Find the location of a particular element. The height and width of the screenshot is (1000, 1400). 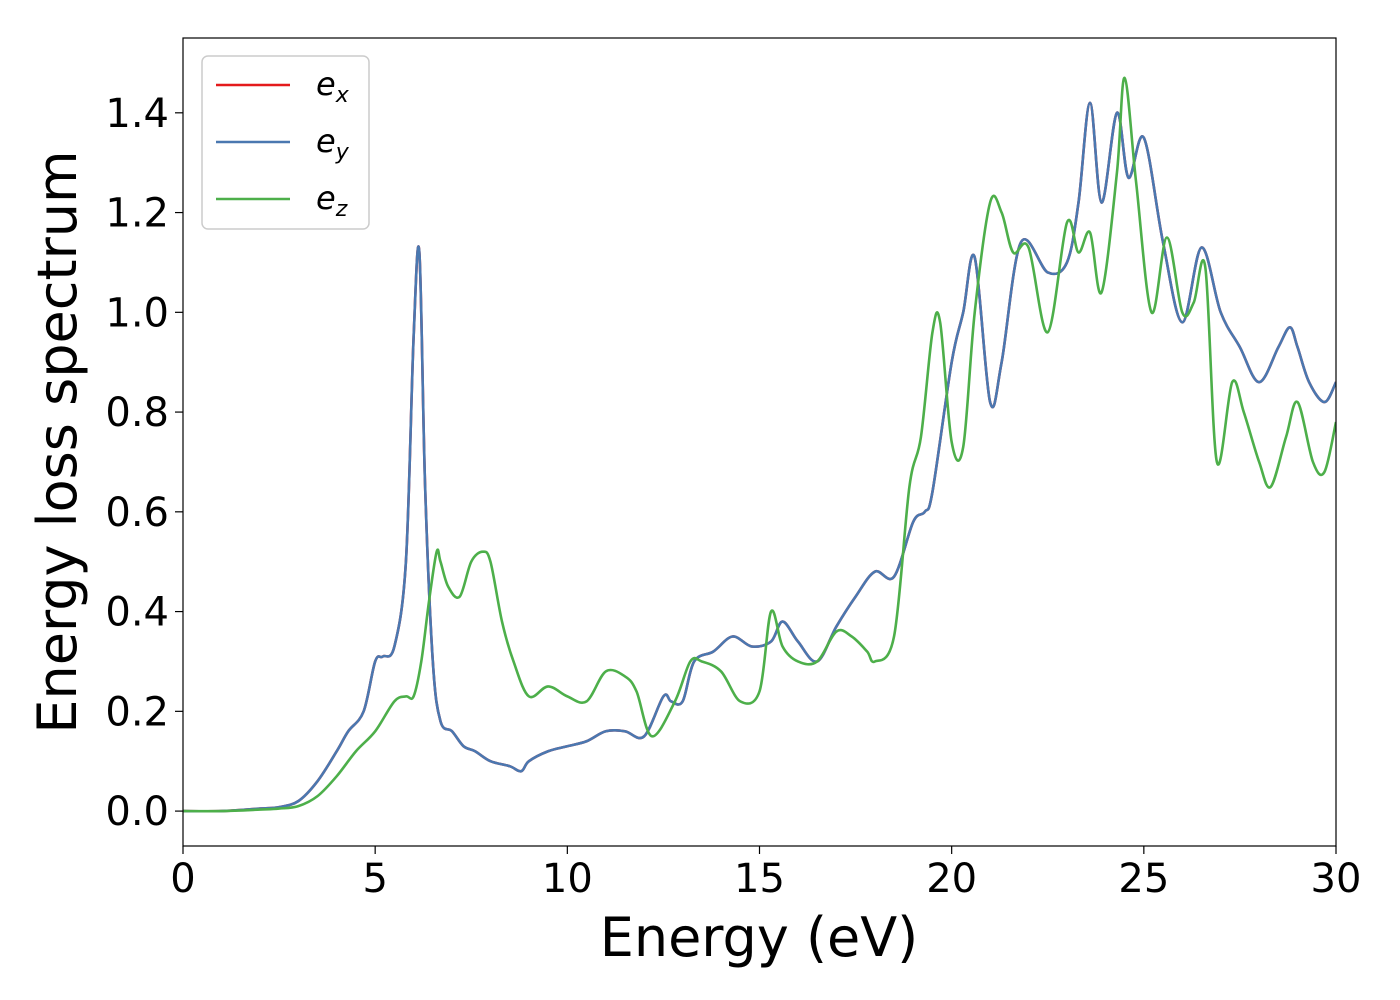

y-tick-label: 0.6 is located at coordinates (137, 513).